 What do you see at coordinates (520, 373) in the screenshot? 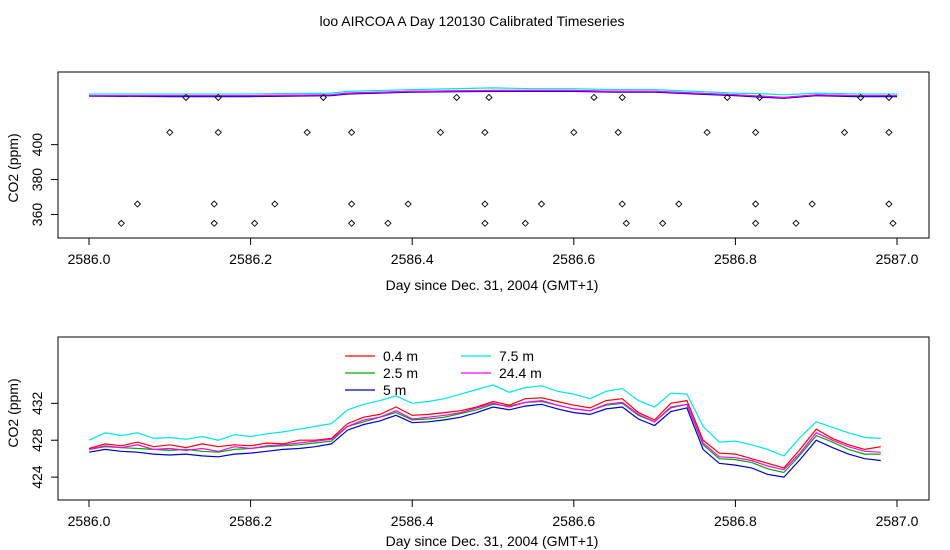
I see `legend-label: 24.4 m` at bounding box center [520, 373].